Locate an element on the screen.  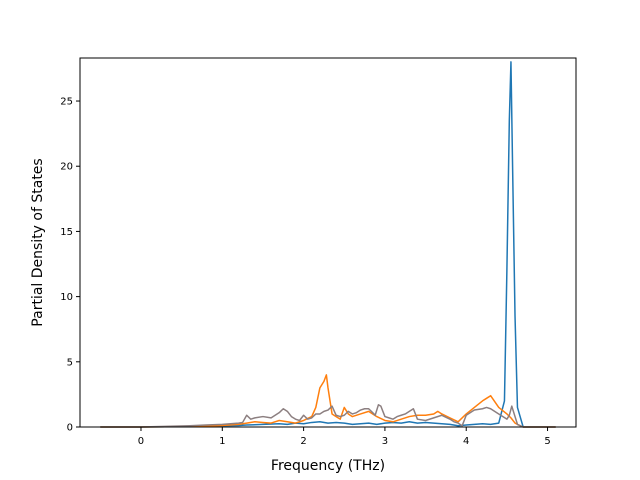
y-axis-label: Partial Density of States is located at coordinates (38, 242).